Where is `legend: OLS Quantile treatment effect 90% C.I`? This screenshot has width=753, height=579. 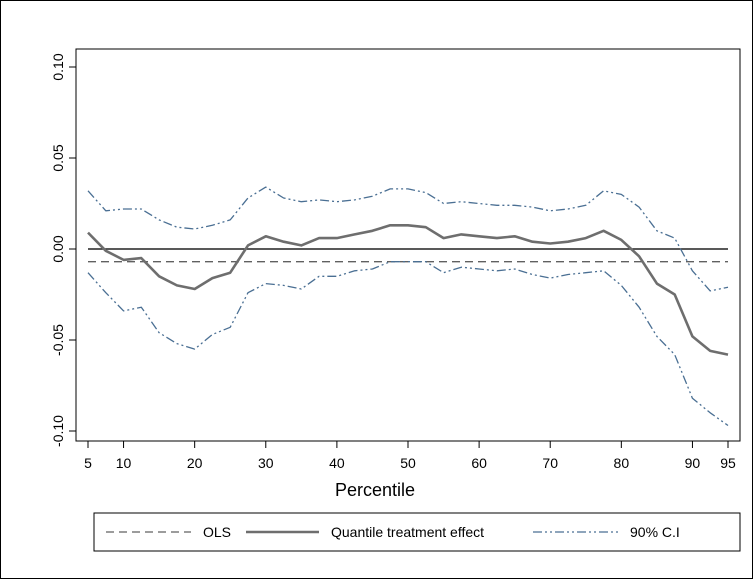
legend: OLS Quantile treatment effect 90% C.I is located at coordinates (417, 532).